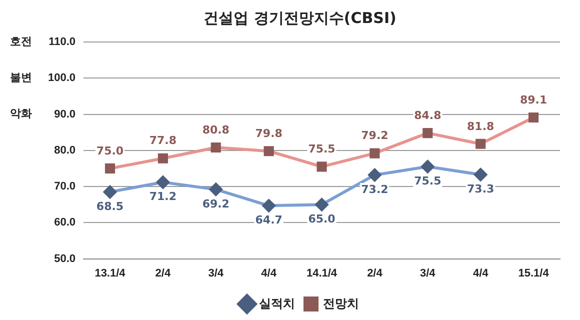 This screenshot has height=320, width=580. I want to click on data-label: 79.8, so click(268, 133).